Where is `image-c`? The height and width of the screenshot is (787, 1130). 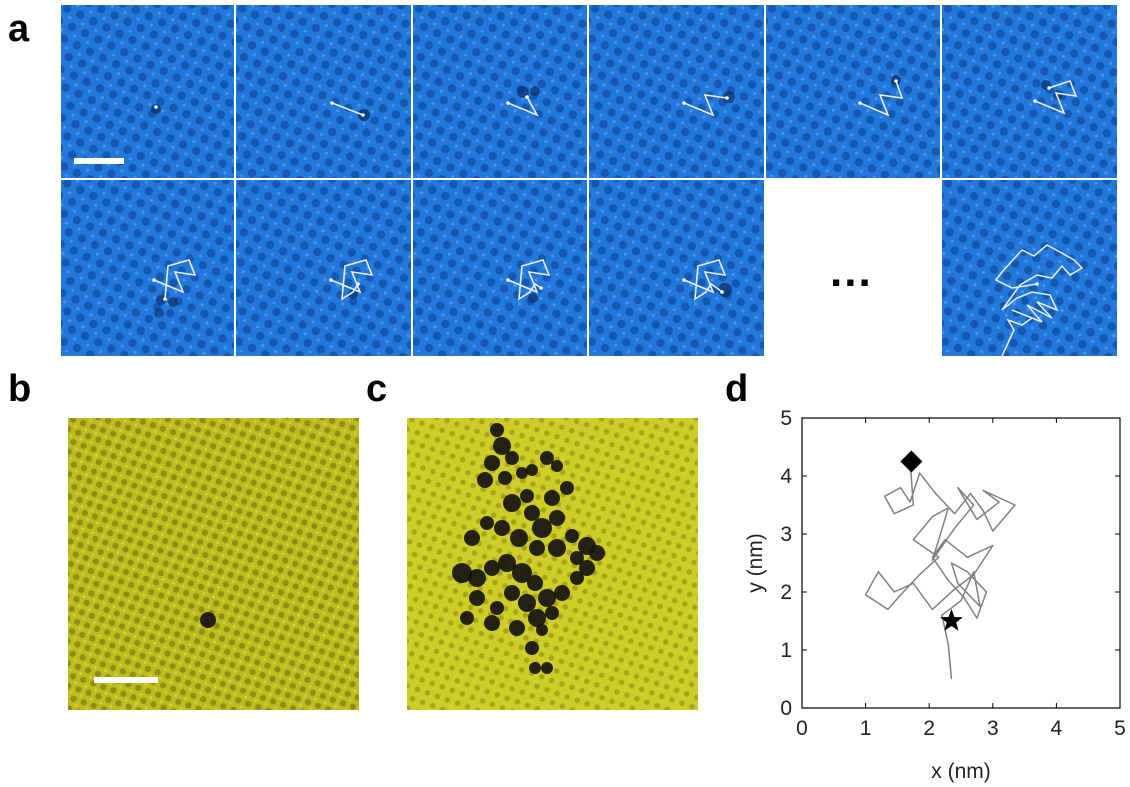
image-c is located at coordinates (552, 564).